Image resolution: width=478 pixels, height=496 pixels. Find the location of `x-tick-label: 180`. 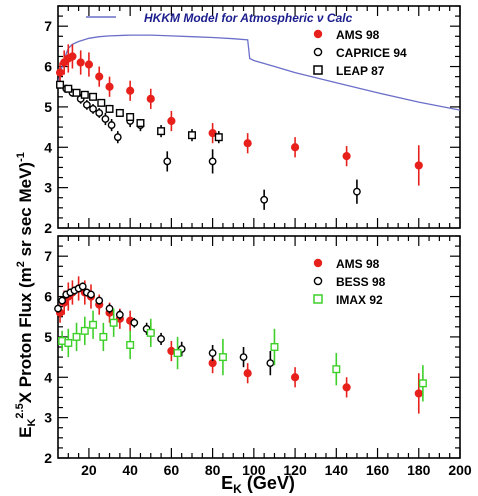

x-tick-label: 180 is located at coordinates (419, 470).